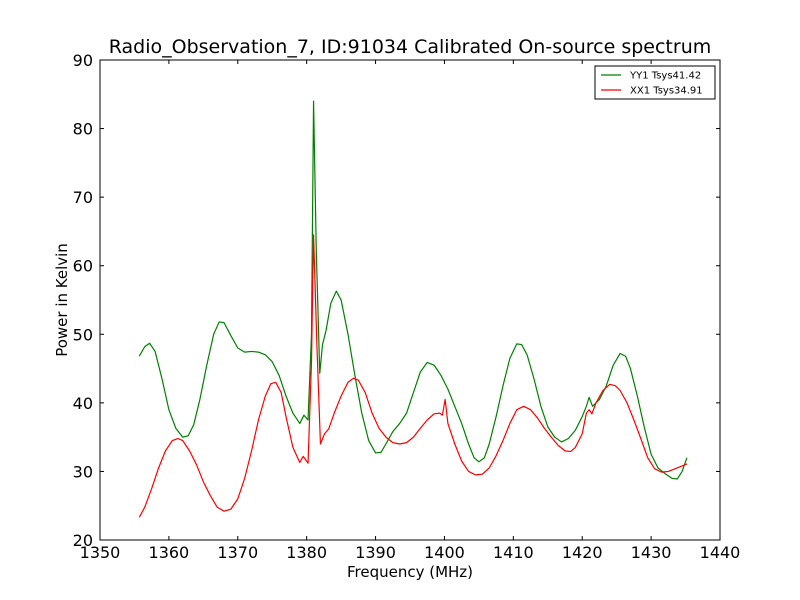  I want to click on x-tick-label: 1410, so click(513, 552).